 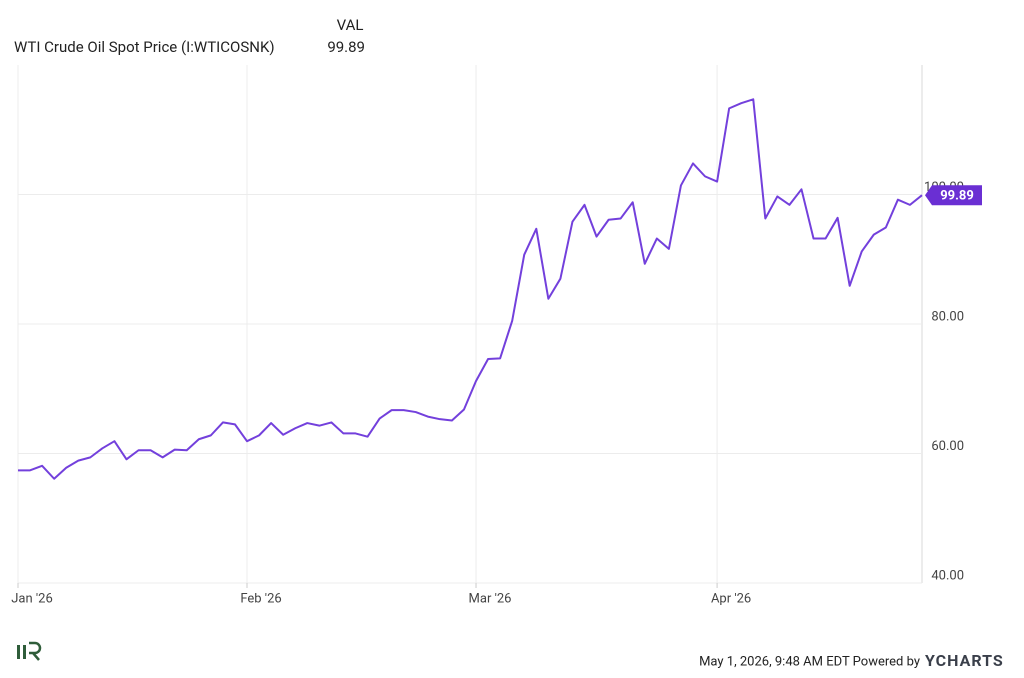 I want to click on x-tick-label: Mar '26, so click(x=490, y=598).